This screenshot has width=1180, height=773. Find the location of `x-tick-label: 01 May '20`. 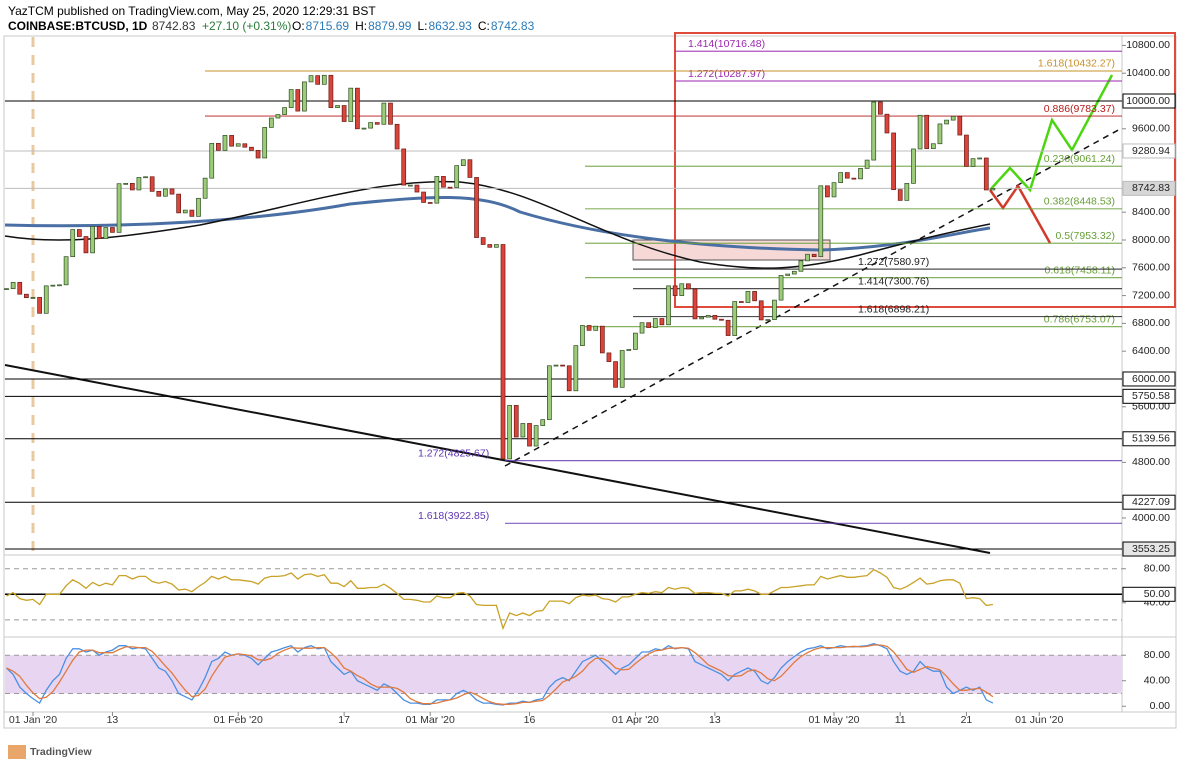

x-tick-label: 01 May '20 is located at coordinates (833, 720).